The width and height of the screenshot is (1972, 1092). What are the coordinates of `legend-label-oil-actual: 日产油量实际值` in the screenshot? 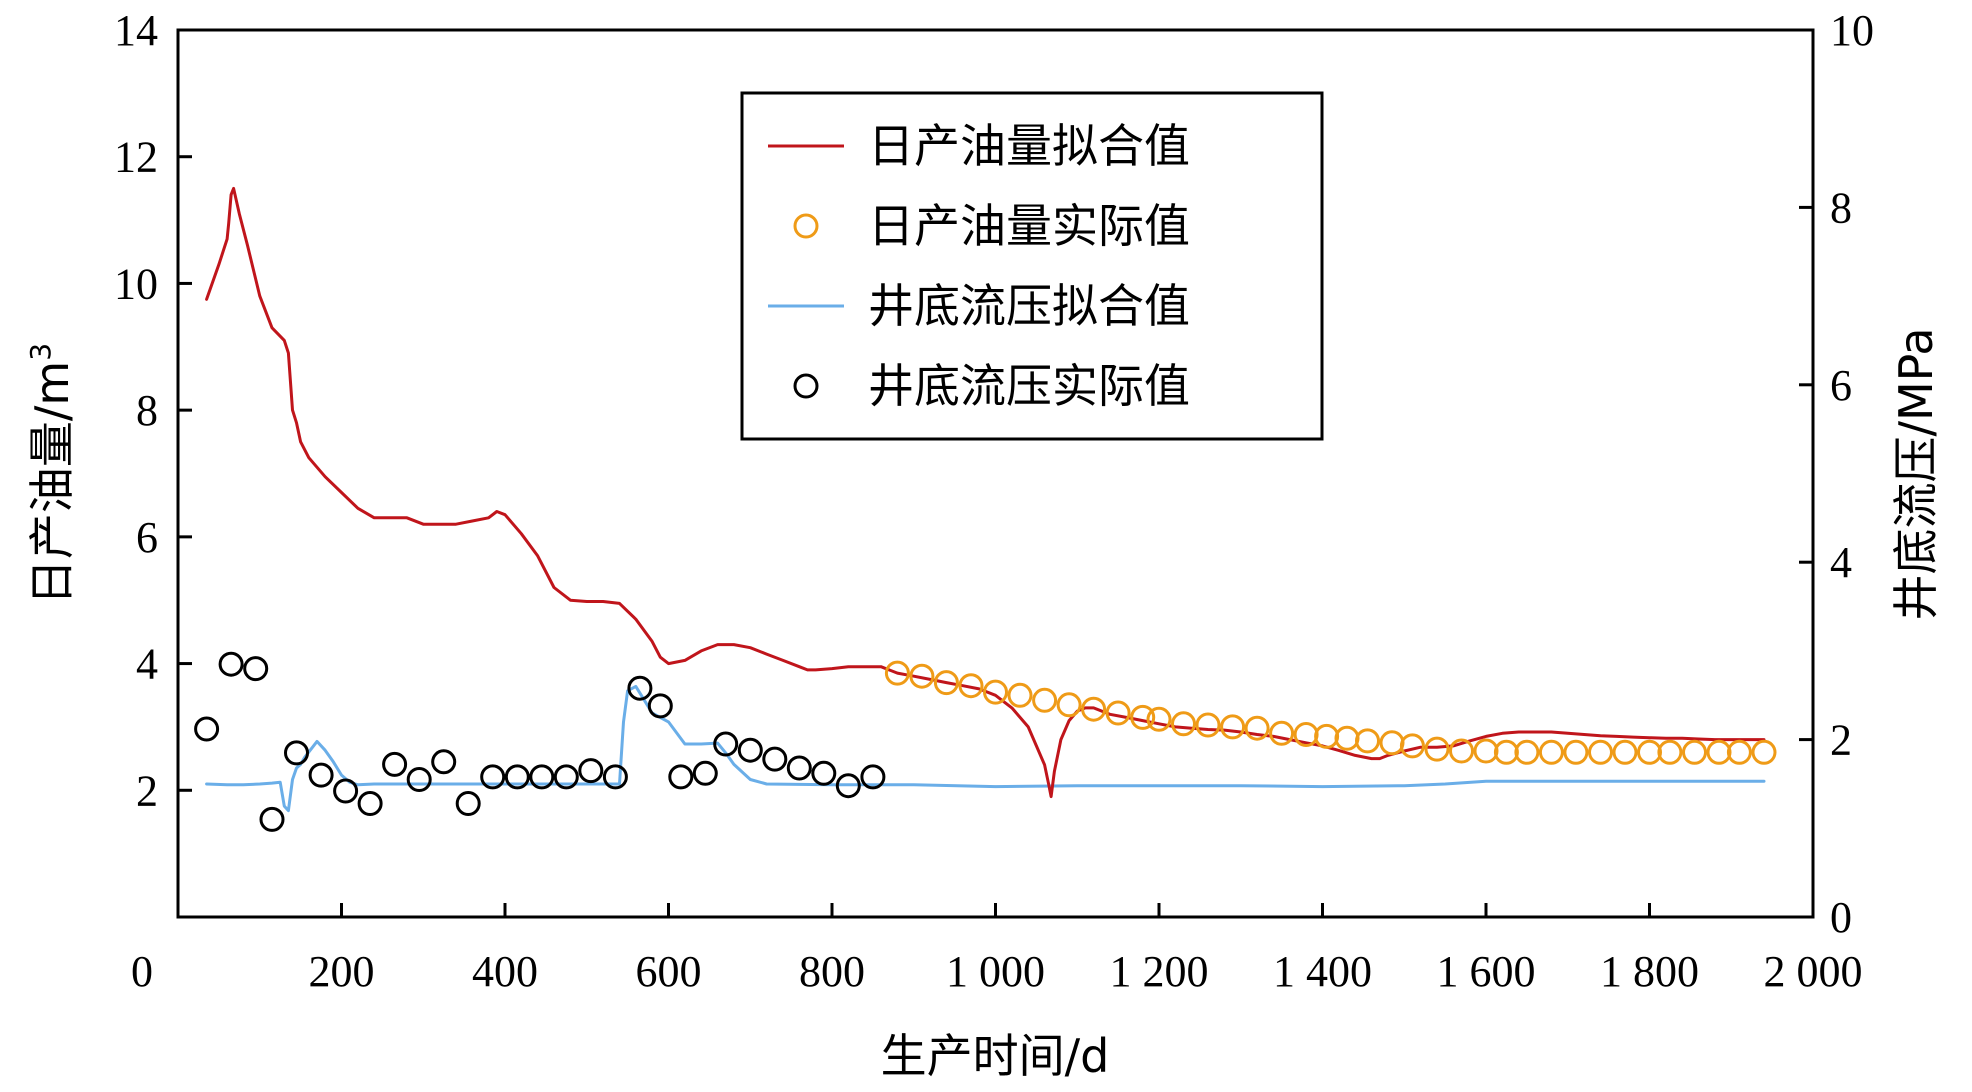 It's located at (1029, 226).